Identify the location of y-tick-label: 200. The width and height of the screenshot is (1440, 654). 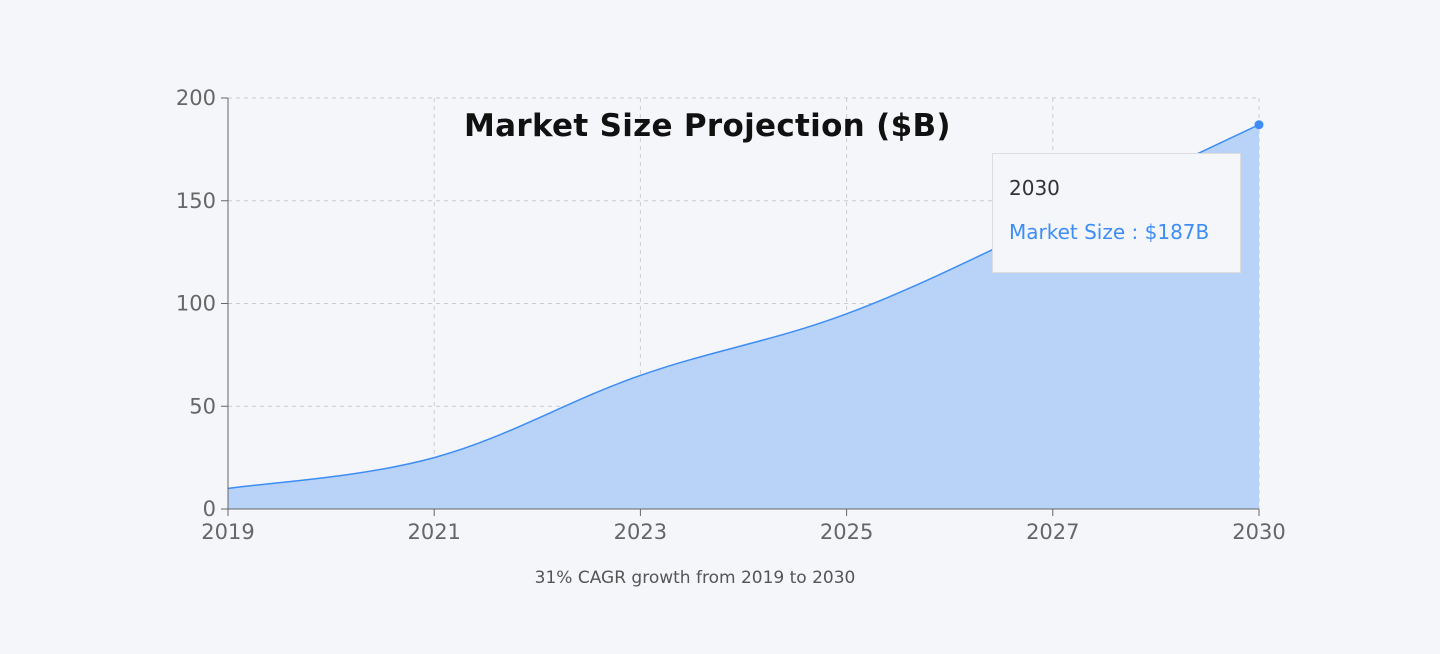
(196, 98).